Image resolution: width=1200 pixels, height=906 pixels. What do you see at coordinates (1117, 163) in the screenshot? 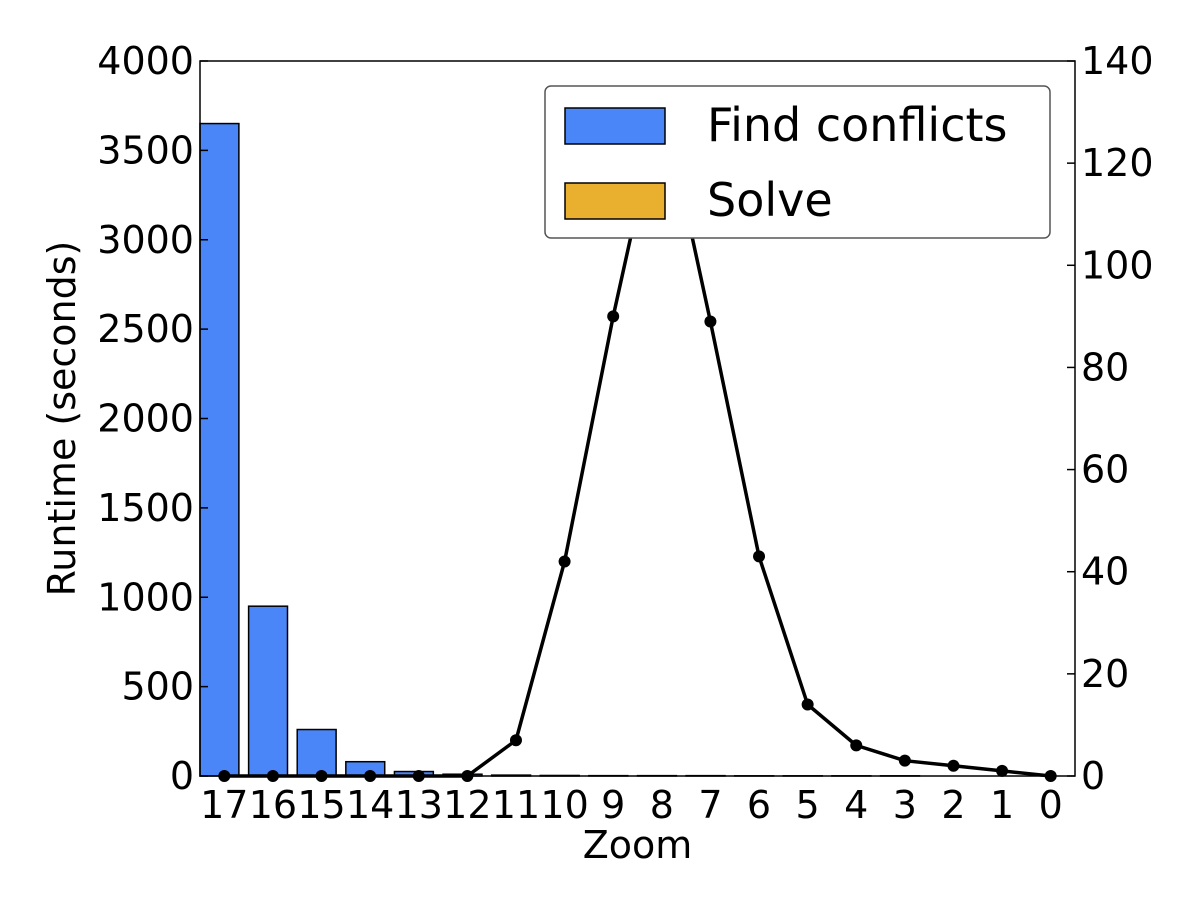
I see `y2-tick-label: 120` at bounding box center [1117, 163].